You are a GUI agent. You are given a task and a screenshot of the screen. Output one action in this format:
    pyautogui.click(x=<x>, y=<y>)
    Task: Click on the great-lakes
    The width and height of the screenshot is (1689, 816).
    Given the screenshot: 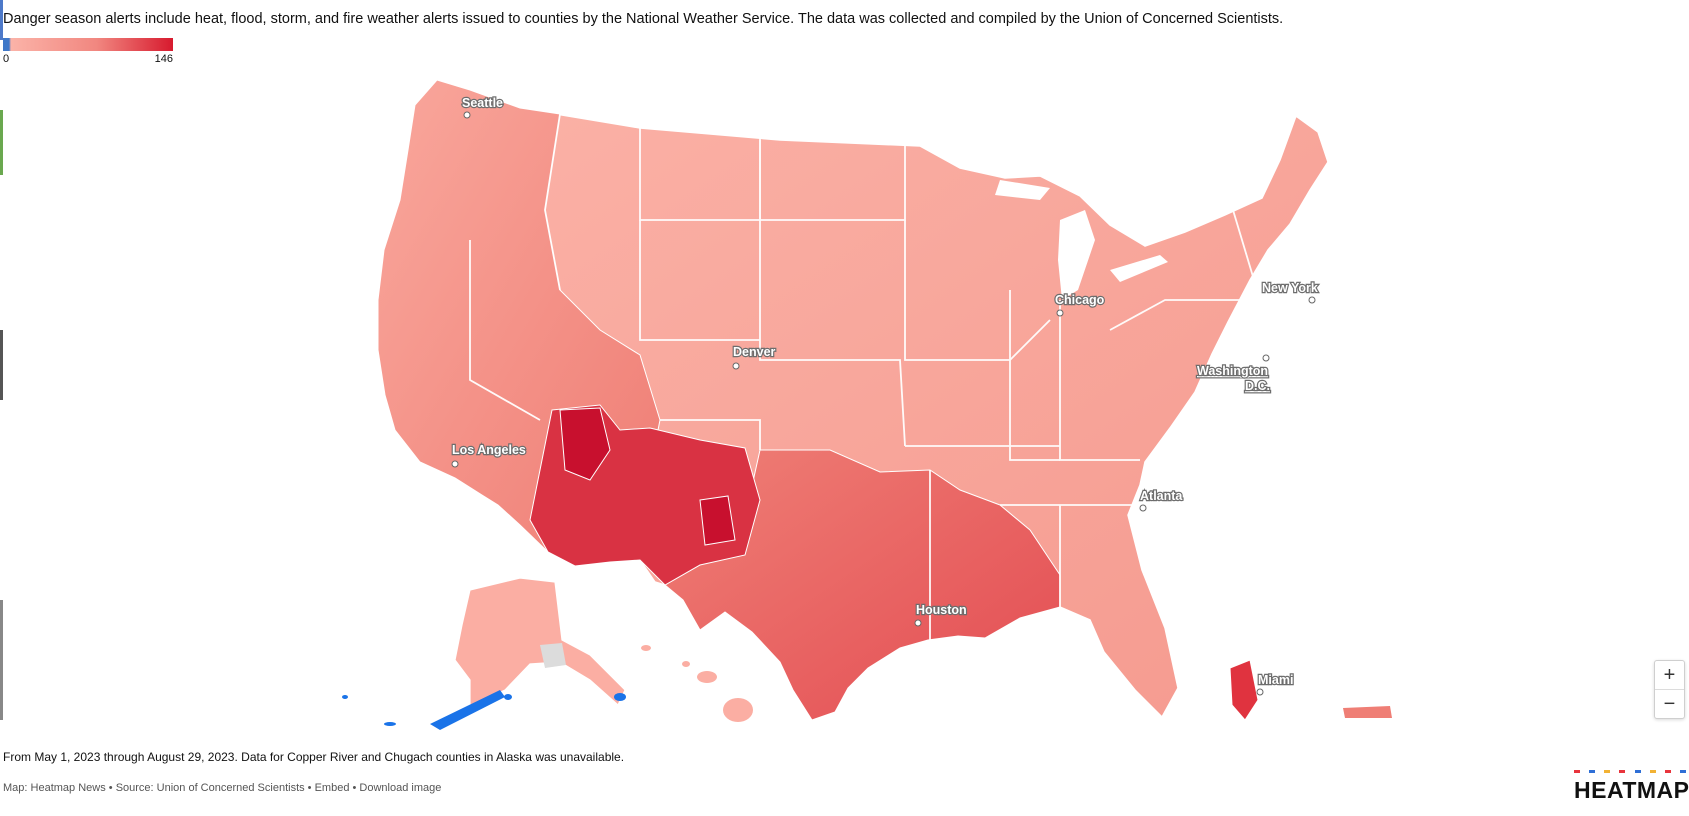 What is the action you would take?
    pyautogui.click(x=1081, y=240)
    